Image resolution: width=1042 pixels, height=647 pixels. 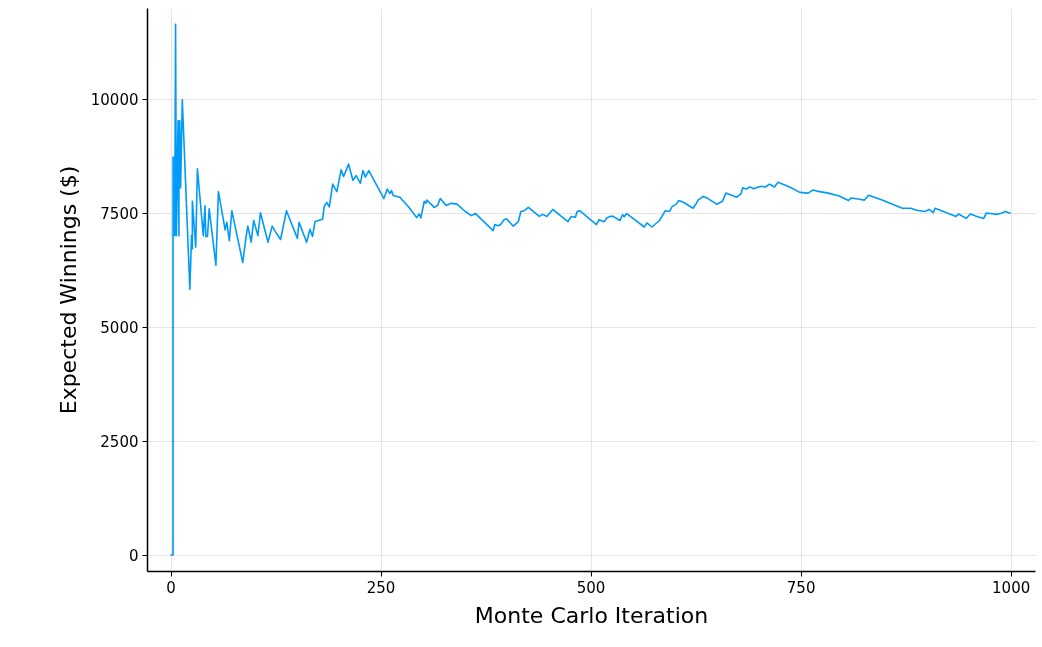 What do you see at coordinates (119, 213) in the screenshot?
I see `y-tick-label: 7500` at bounding box center [119, 213].